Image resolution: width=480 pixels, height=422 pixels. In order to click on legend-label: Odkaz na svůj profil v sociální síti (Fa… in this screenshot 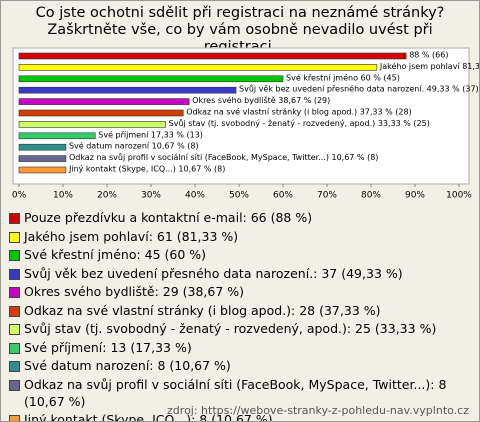, I will do `click(235, 392)`.